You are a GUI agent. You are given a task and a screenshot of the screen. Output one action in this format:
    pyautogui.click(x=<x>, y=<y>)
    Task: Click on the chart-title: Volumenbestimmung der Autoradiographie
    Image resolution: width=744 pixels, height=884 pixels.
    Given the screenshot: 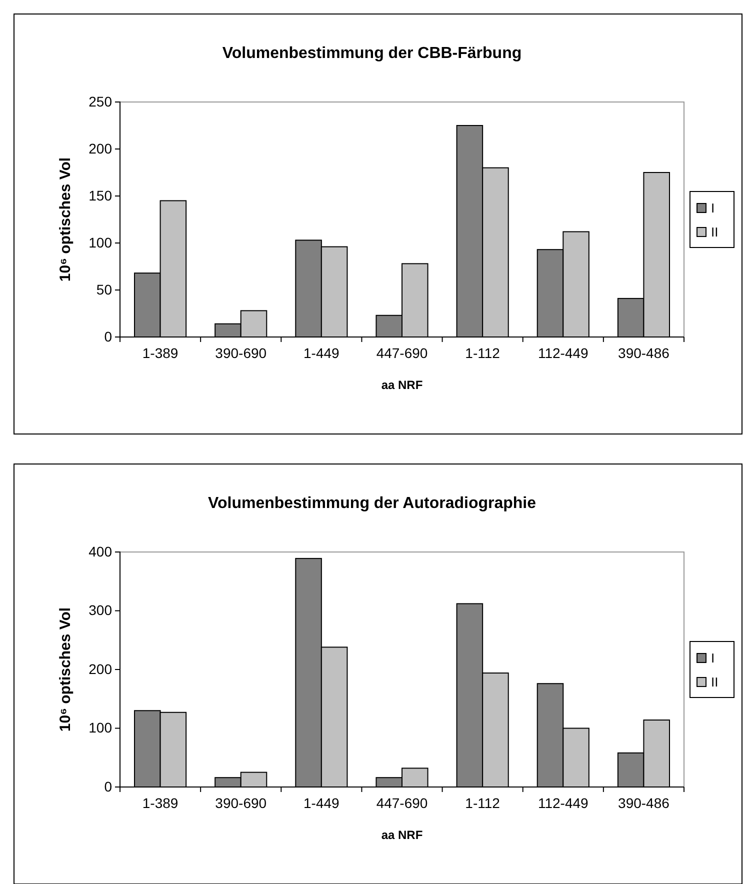 What is the action you would take?
    pyautogui.click(x=372, y=503)
    